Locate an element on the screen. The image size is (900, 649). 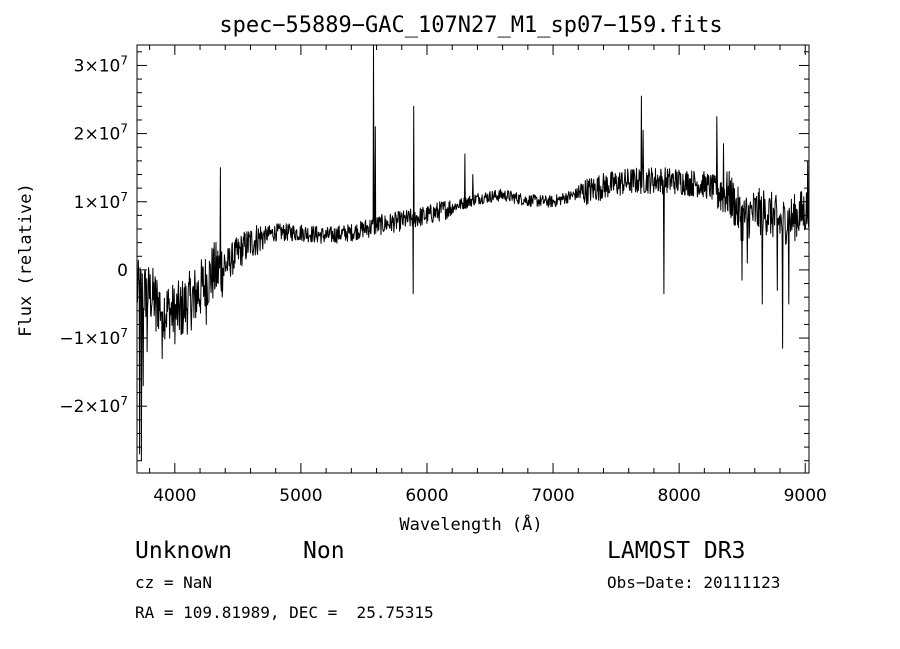
y-axis-label: Flux (relative) is located at coordinates (26, 260).